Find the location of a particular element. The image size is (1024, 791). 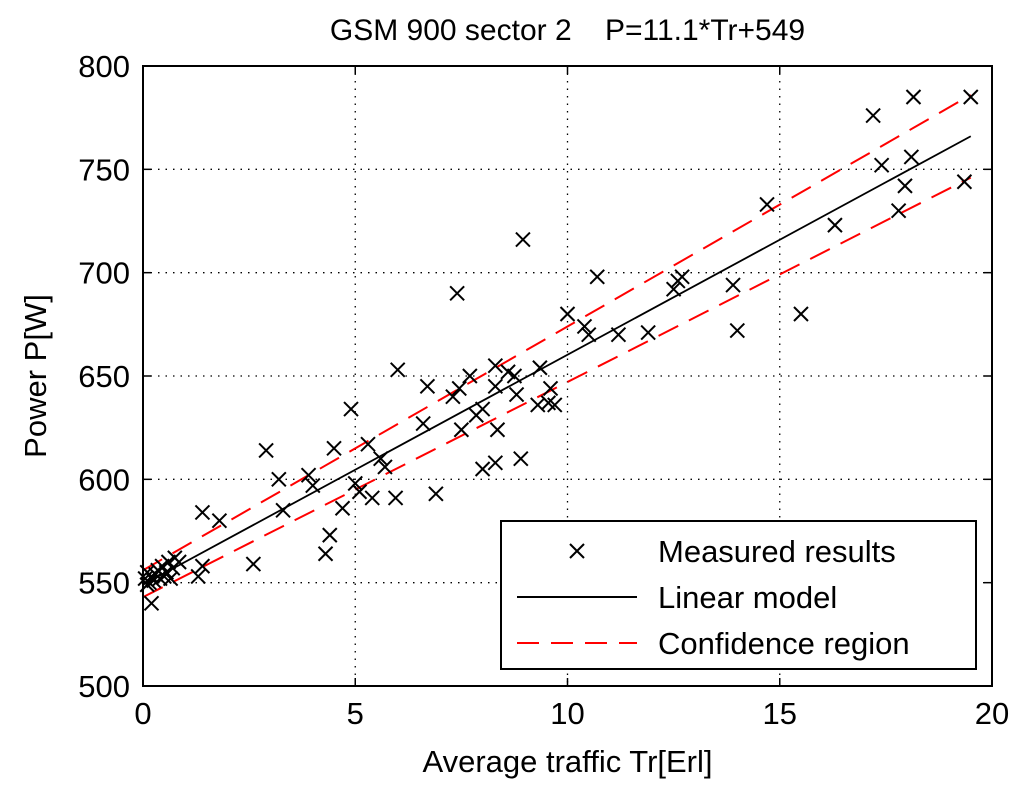

y-tick-label: 700 is located at coordinates (104, 273).